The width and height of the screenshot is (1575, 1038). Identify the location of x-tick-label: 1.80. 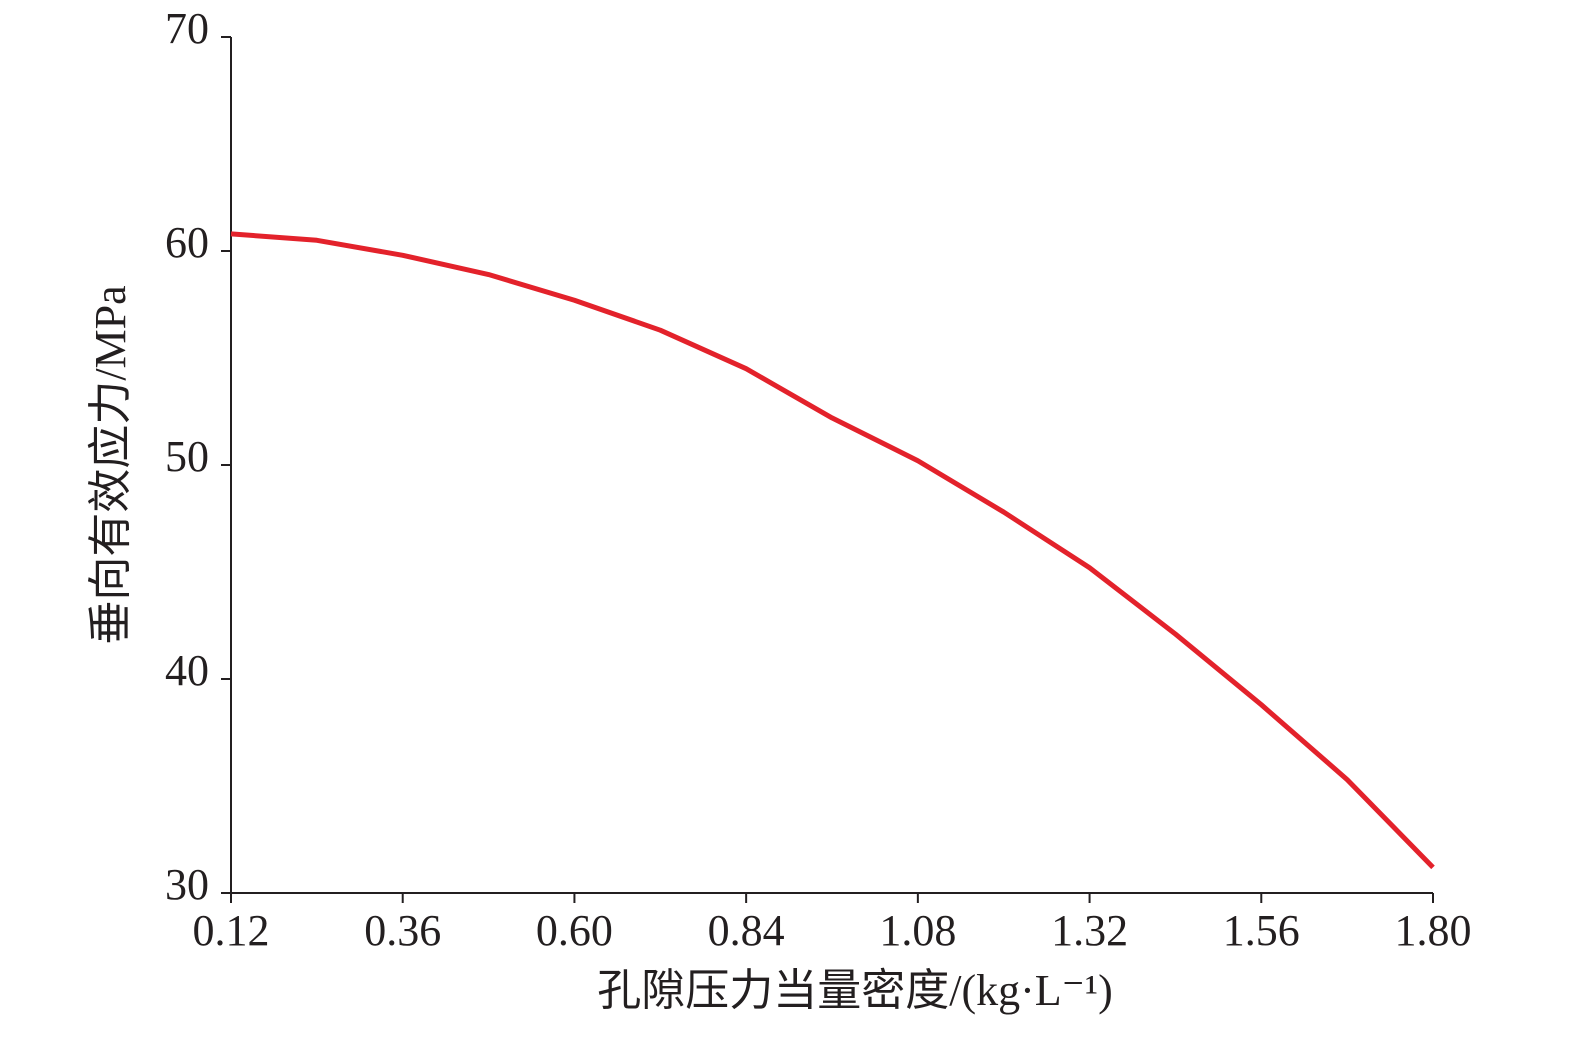
(1433, 930).